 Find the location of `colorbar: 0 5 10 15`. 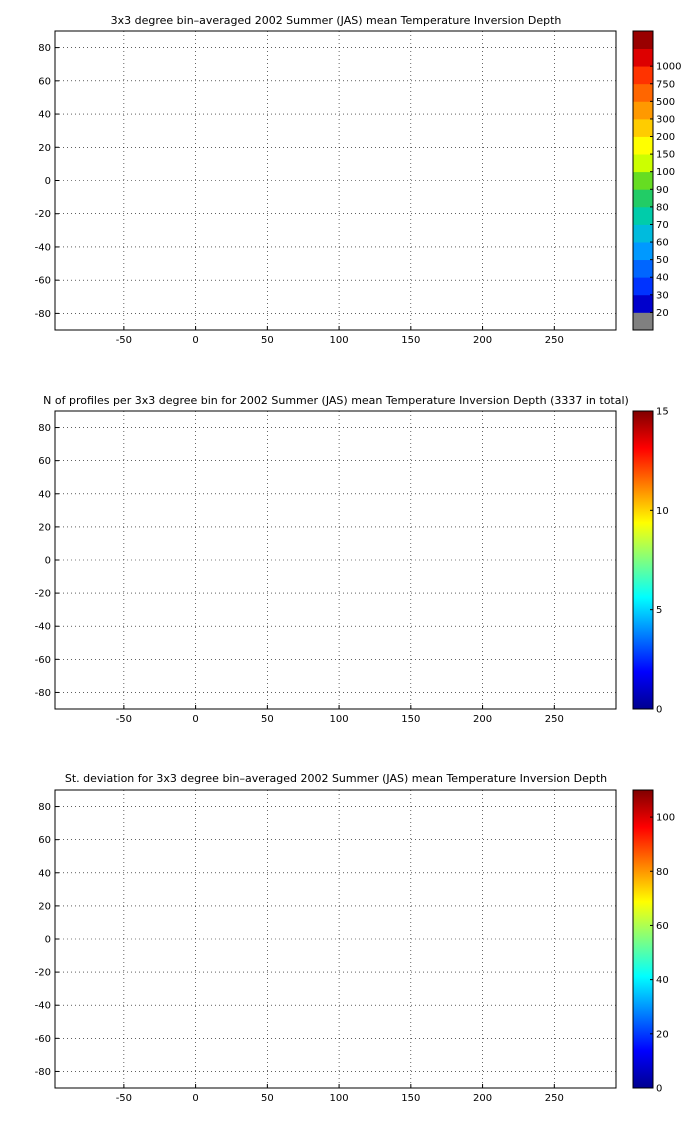

colorbar: 0 5 10 15 is located at coordinates (650, 561).